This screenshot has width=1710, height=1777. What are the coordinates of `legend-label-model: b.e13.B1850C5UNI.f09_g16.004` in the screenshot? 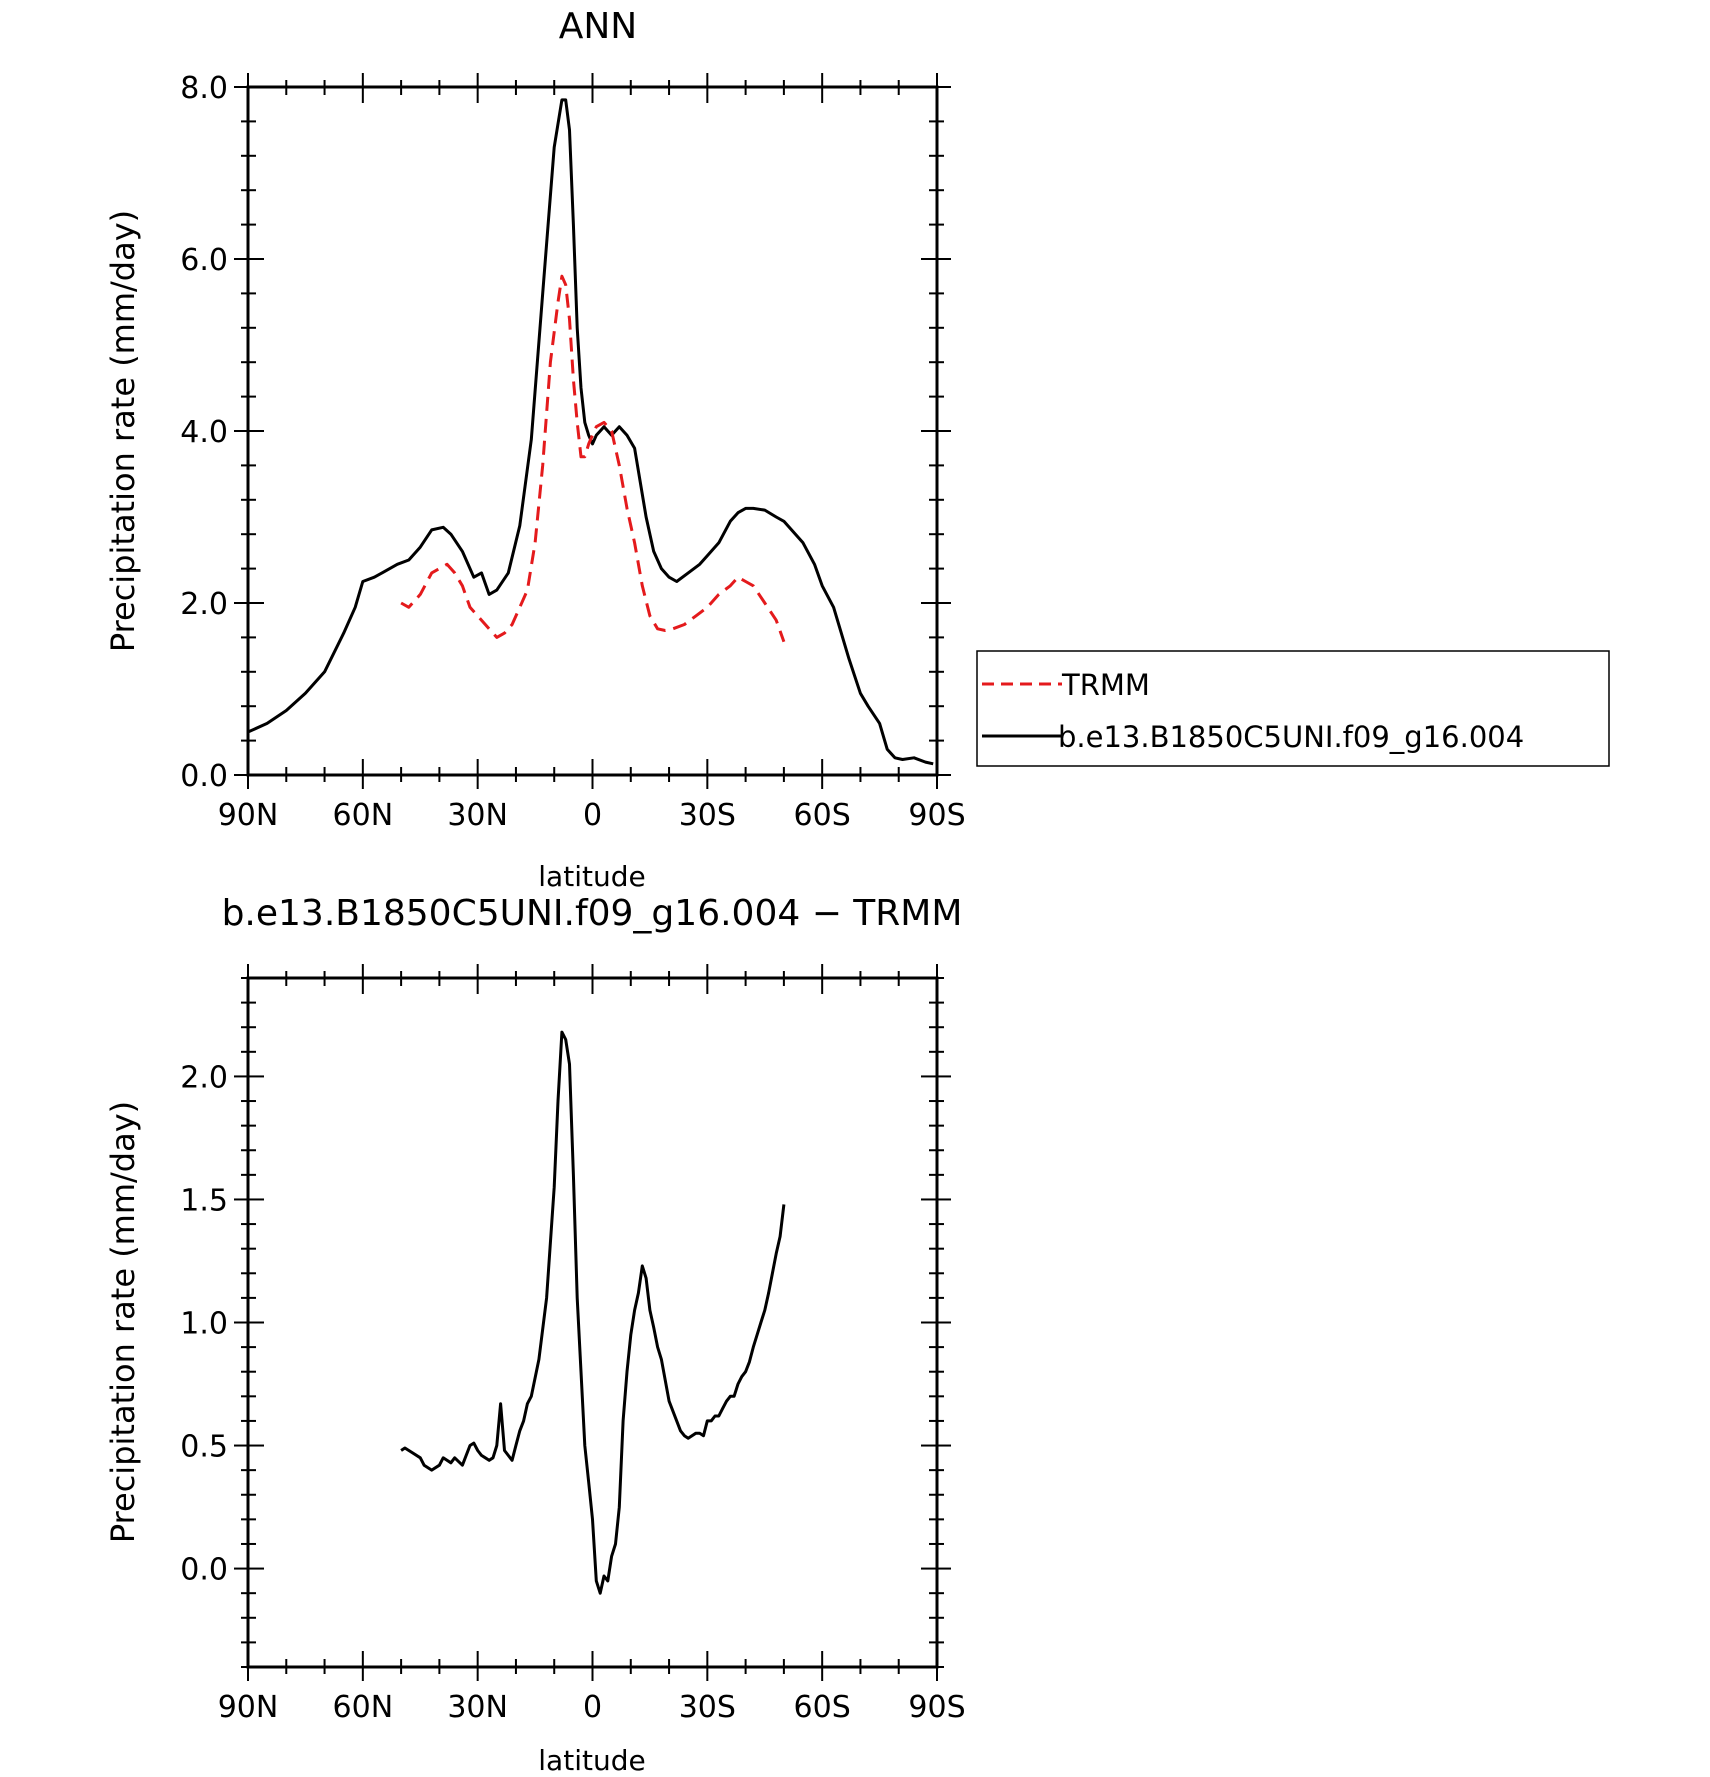 It's located at (1291, 737).